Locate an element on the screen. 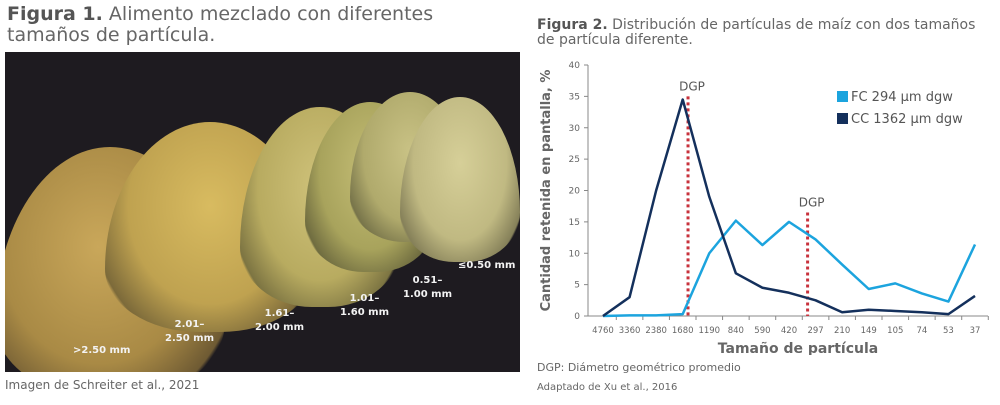  x-tick-label: 3360 is located at coordinates (630, 331).